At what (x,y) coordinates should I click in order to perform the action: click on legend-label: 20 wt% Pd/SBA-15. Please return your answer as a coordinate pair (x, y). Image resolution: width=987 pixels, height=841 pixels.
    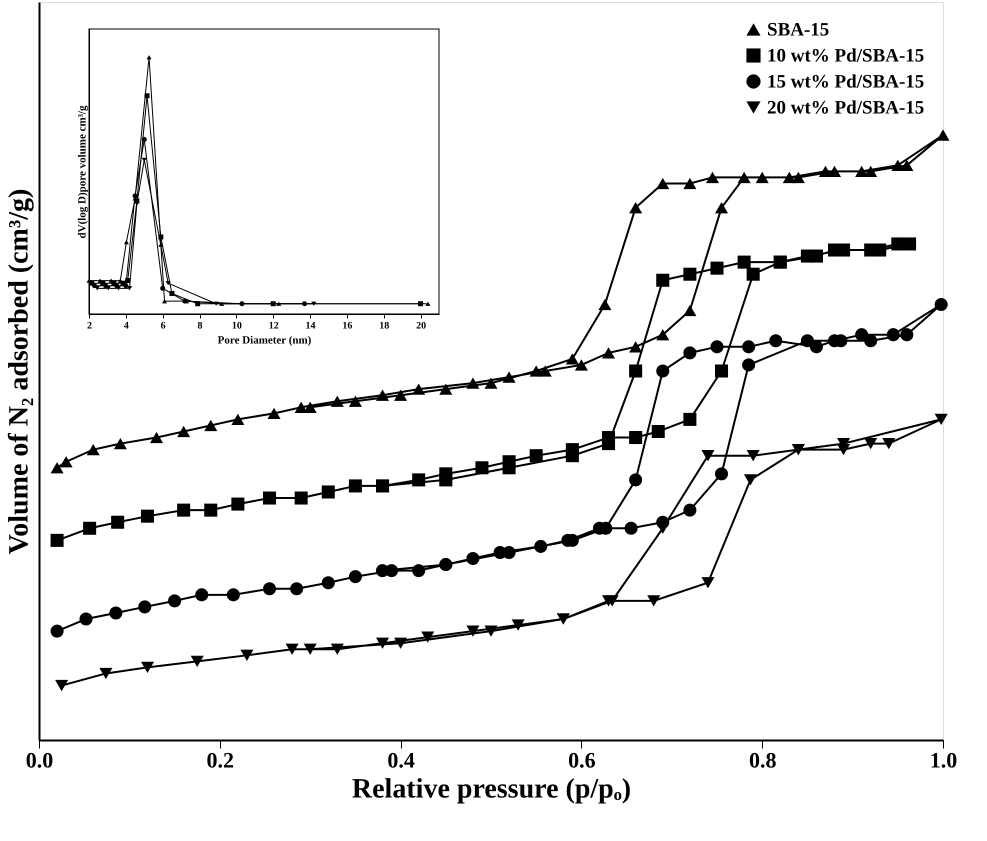
    Looking at the image, I should click on (845, 108).